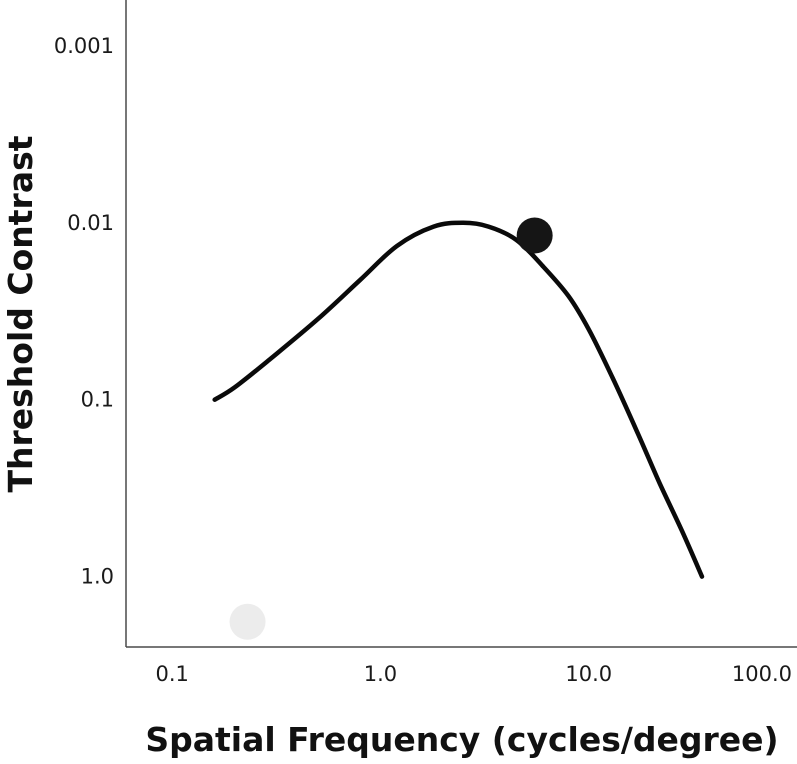  Describe the element at coordinates (84, 46) in the screenshot. I see `y-tick-label: 0.001` at that location.